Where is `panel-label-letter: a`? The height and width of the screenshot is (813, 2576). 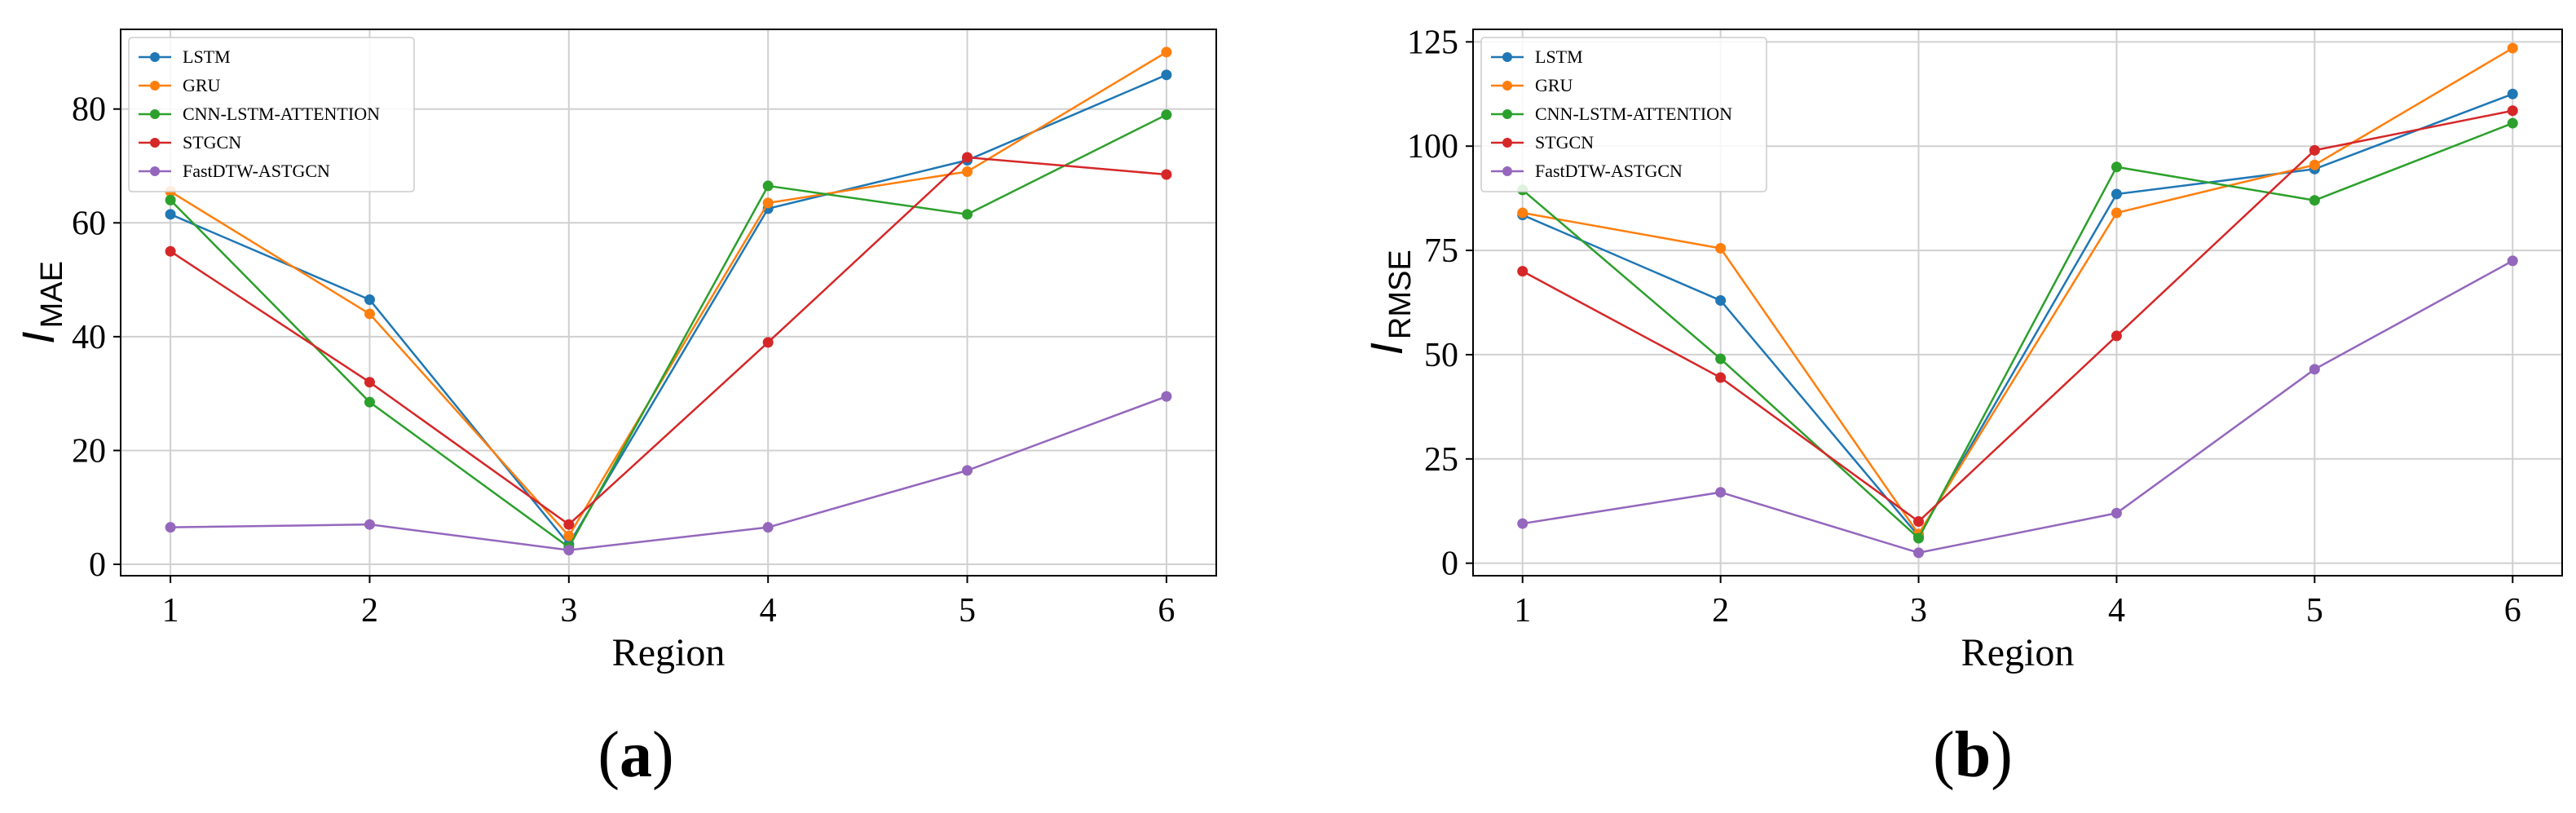 panel-label-letter: a is located at coordinates (636, 755).